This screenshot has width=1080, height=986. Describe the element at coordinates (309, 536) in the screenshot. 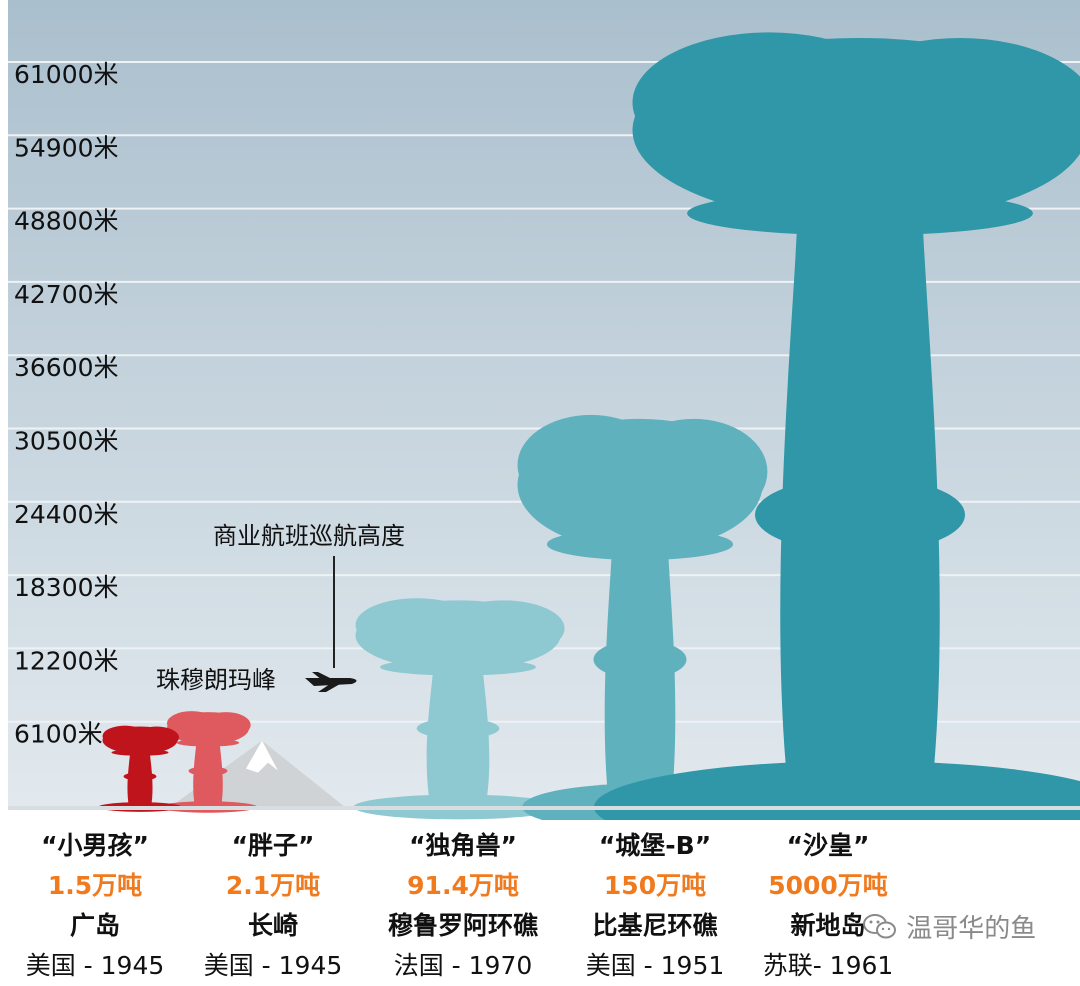

I see `annotation-cruise-altitude: 商业航班巡航高度` at that location.